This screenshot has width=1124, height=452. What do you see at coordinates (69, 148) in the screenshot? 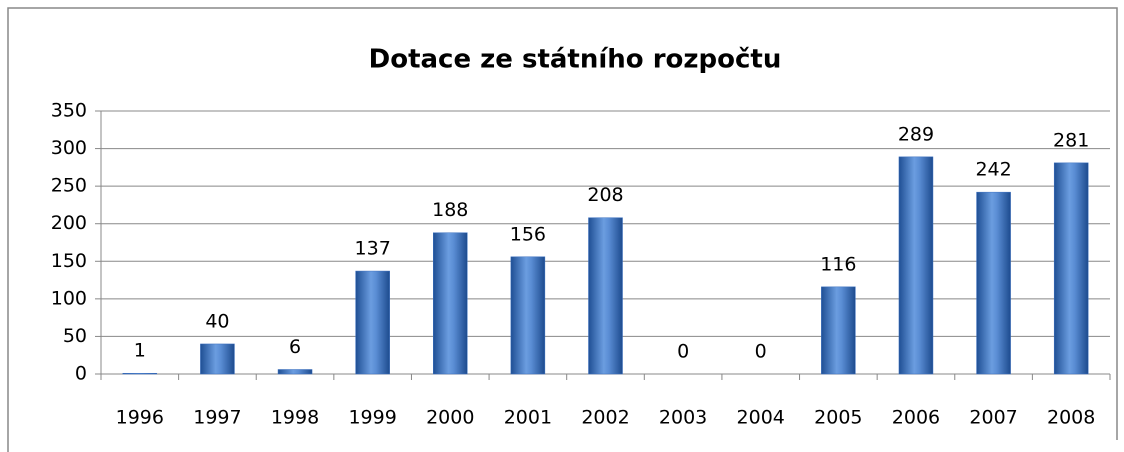
I see `y-tick-label: 300` at bounding box center [69, 148].